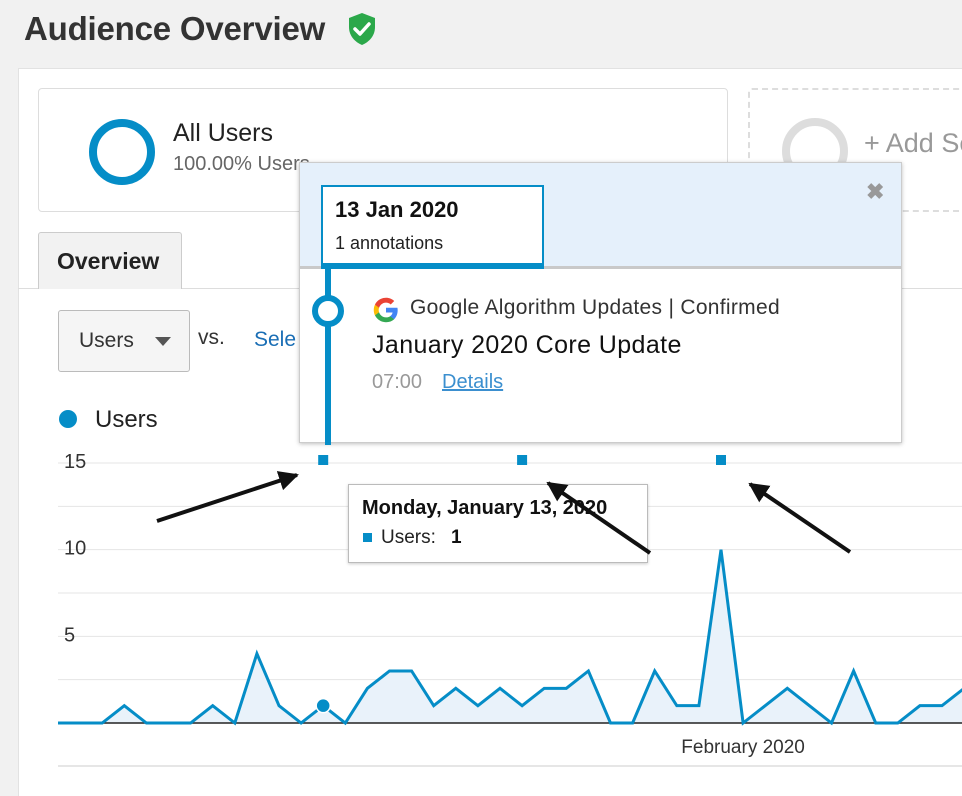 Image resolution: width=962 pixels, height=796 pixels. I want to click on annotation-count: 1 annotations, so click(389, 243).